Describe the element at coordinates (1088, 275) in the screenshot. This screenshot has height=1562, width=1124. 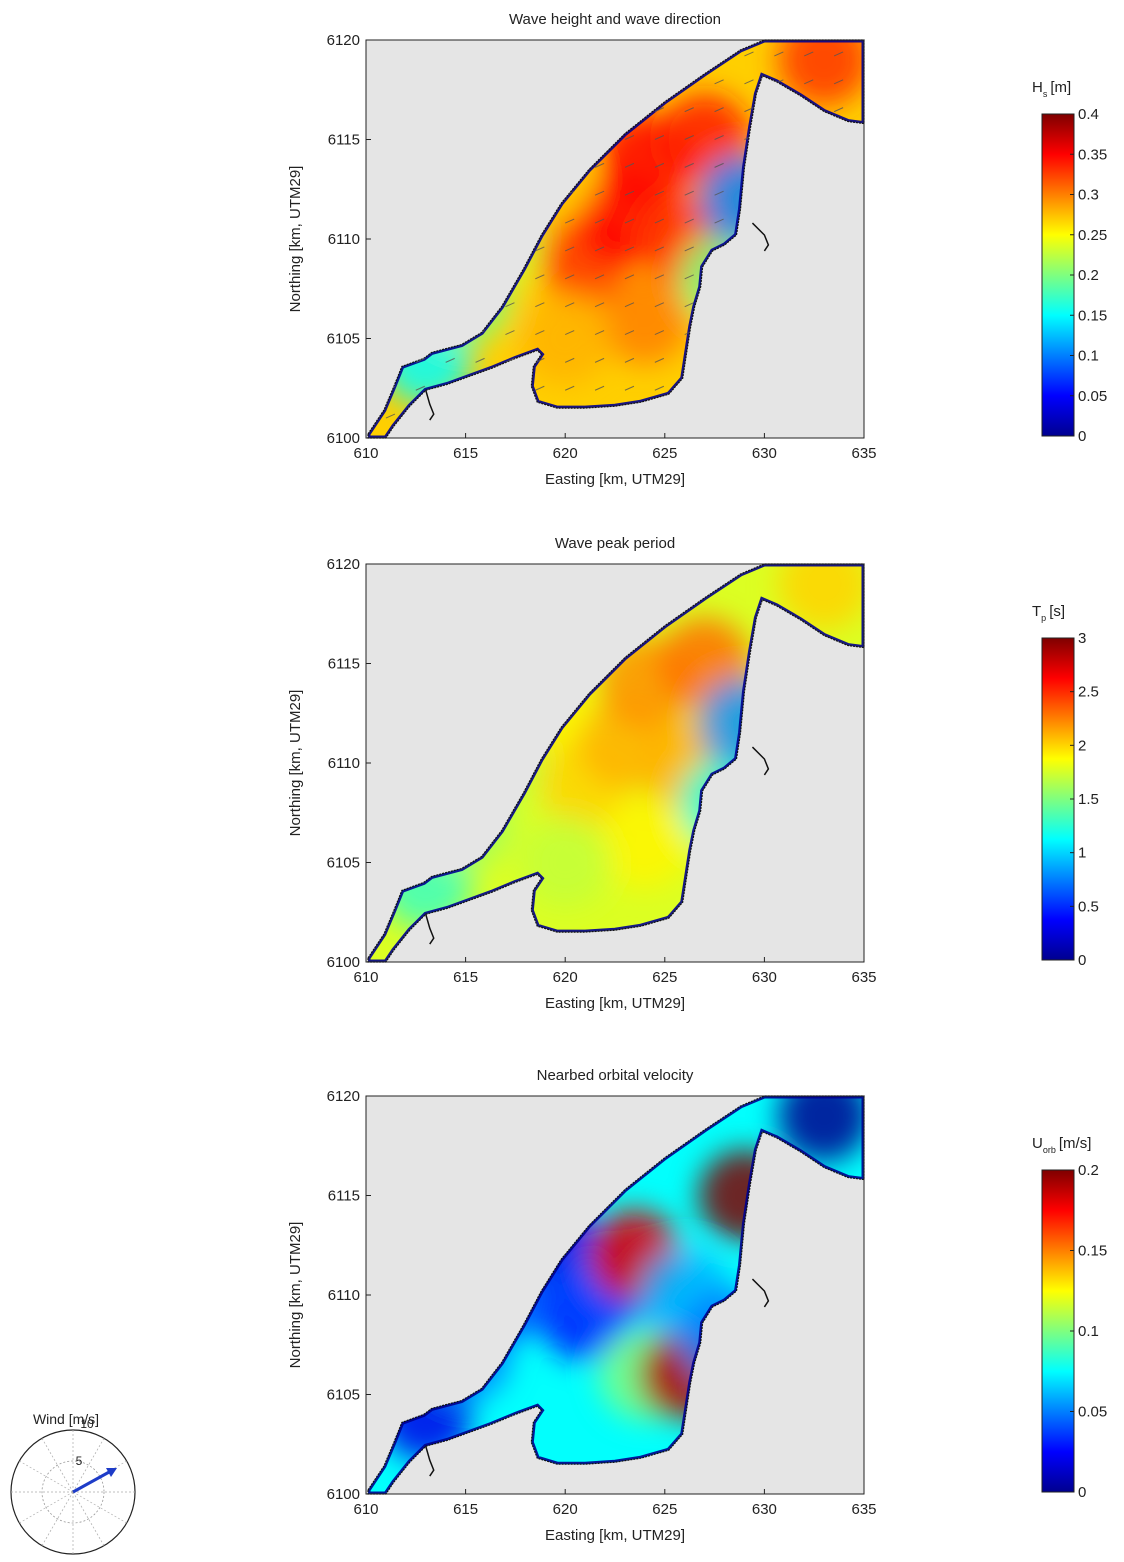
I see `colorbar-tick-label: 0.2` at that location.